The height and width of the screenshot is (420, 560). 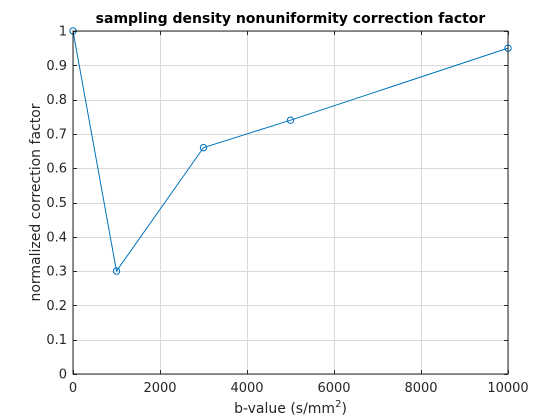 I want to click on x-axis-label-main: b-value (s/mm, so click(x=284, y=409).